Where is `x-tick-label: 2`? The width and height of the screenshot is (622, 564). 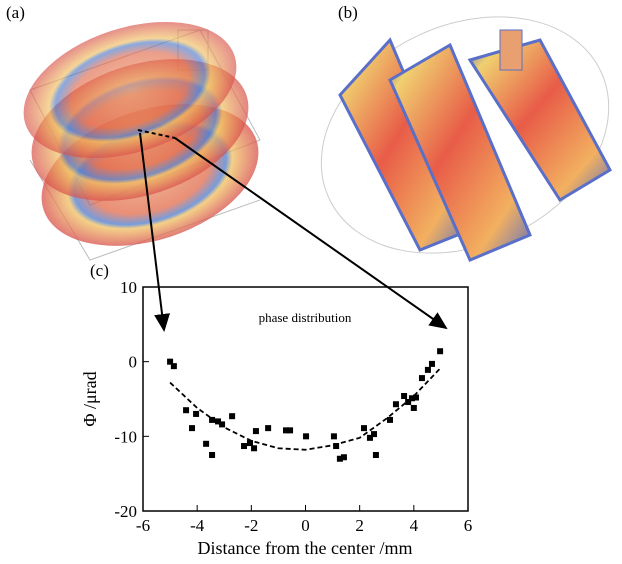
x-tick-label: 2 is located at coordinates (359, 525).